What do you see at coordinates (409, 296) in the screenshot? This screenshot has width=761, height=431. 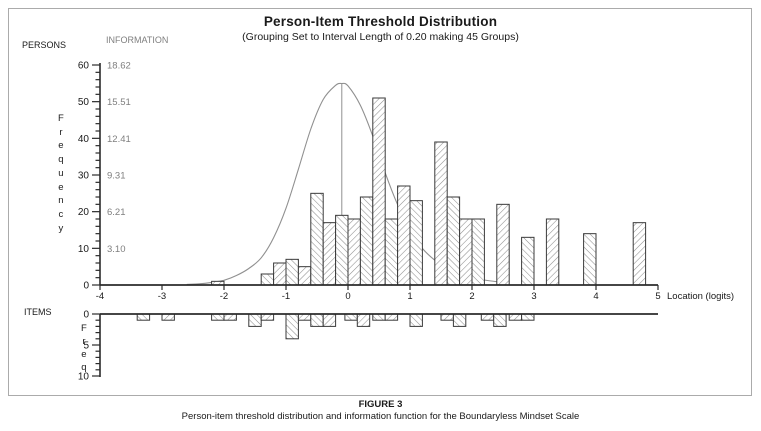 I see `x-axis-tick-label: 1` at bounding box center [409, 296].